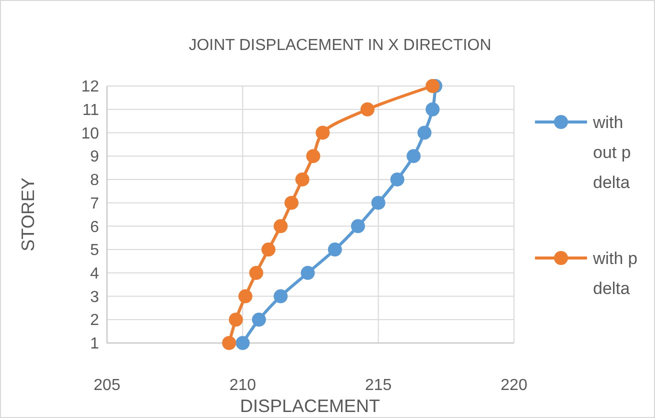 The height and width of the screenshot is (418, 655). Describe the element at coordinates (95, 274) in the screenshot. I see `y-tick-label: 4` at that location.